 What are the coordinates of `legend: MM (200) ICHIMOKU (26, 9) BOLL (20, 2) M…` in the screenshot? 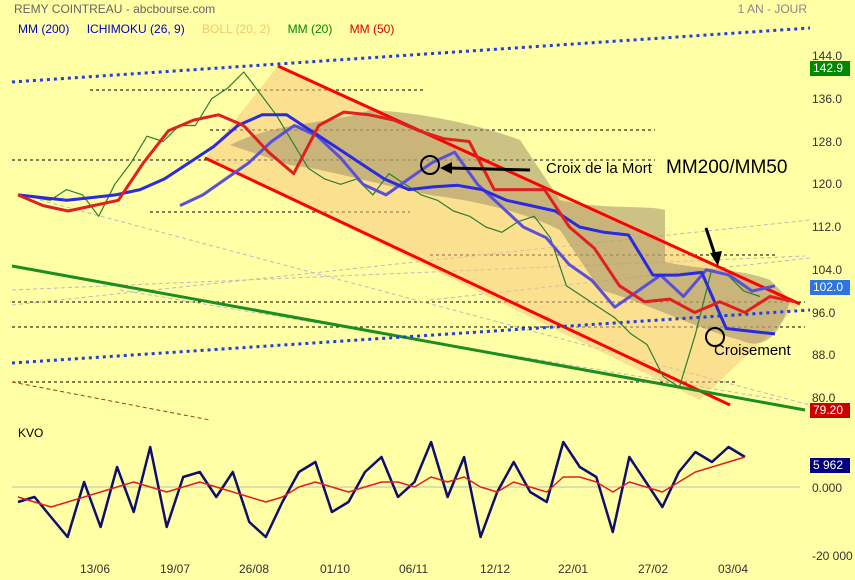 It's located at (213, 29).